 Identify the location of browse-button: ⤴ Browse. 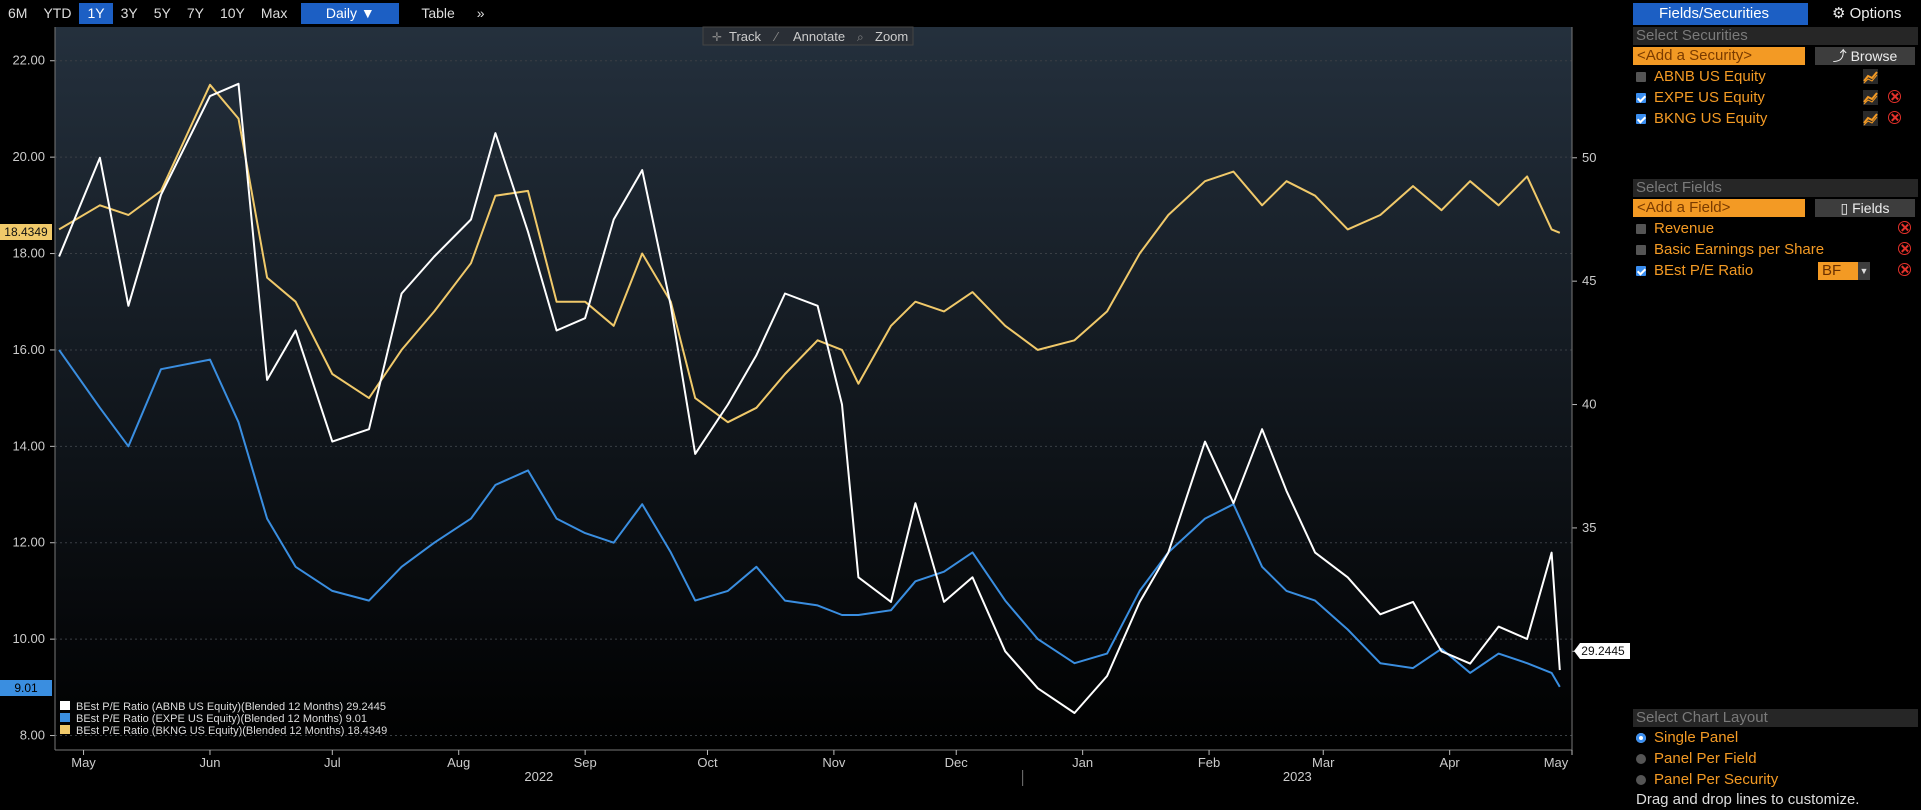
(1865, 56).